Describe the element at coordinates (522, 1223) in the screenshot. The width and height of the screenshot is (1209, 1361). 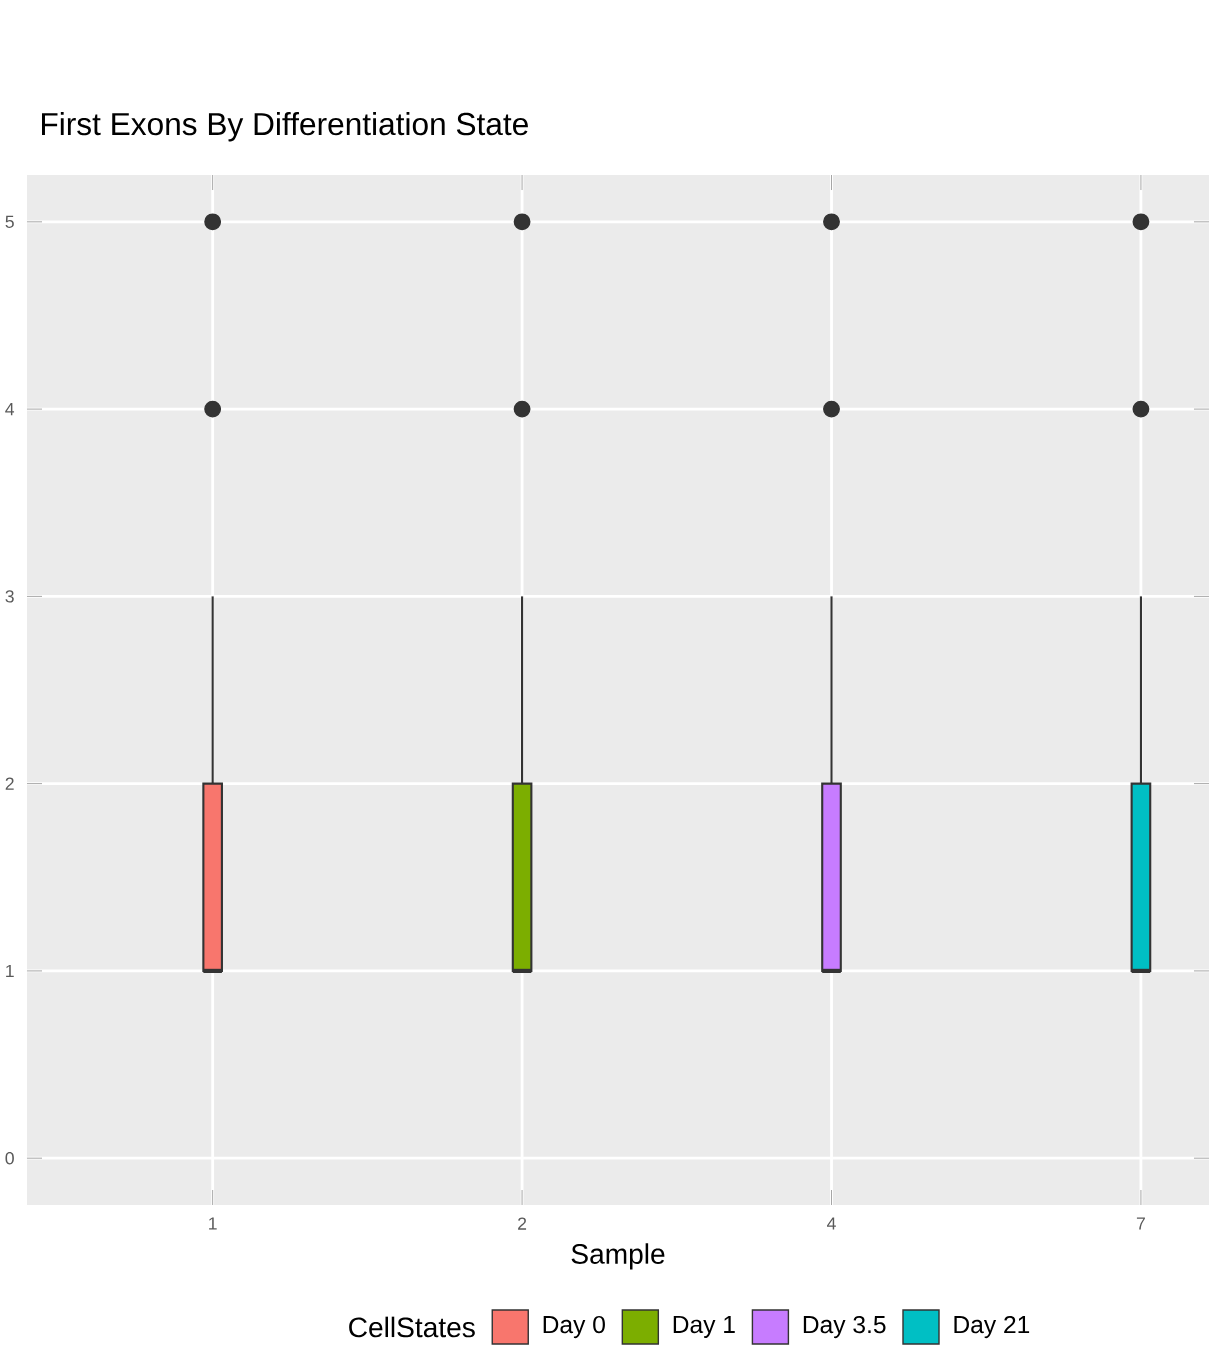
I see `x-tick-label: 2` at that location.